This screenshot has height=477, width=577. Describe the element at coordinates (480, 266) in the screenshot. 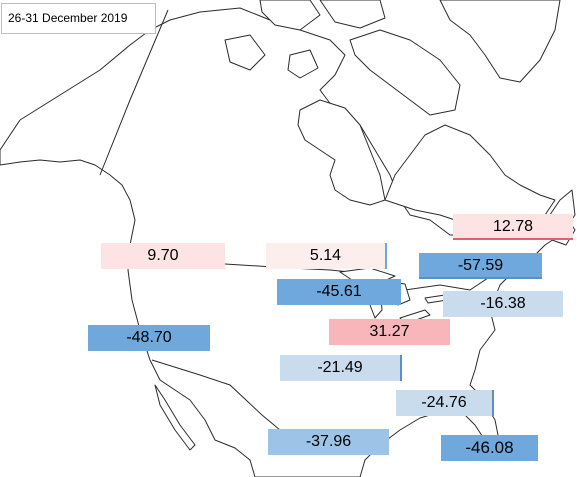

I see `value-label-minus-57-59: -57.59` at that location.